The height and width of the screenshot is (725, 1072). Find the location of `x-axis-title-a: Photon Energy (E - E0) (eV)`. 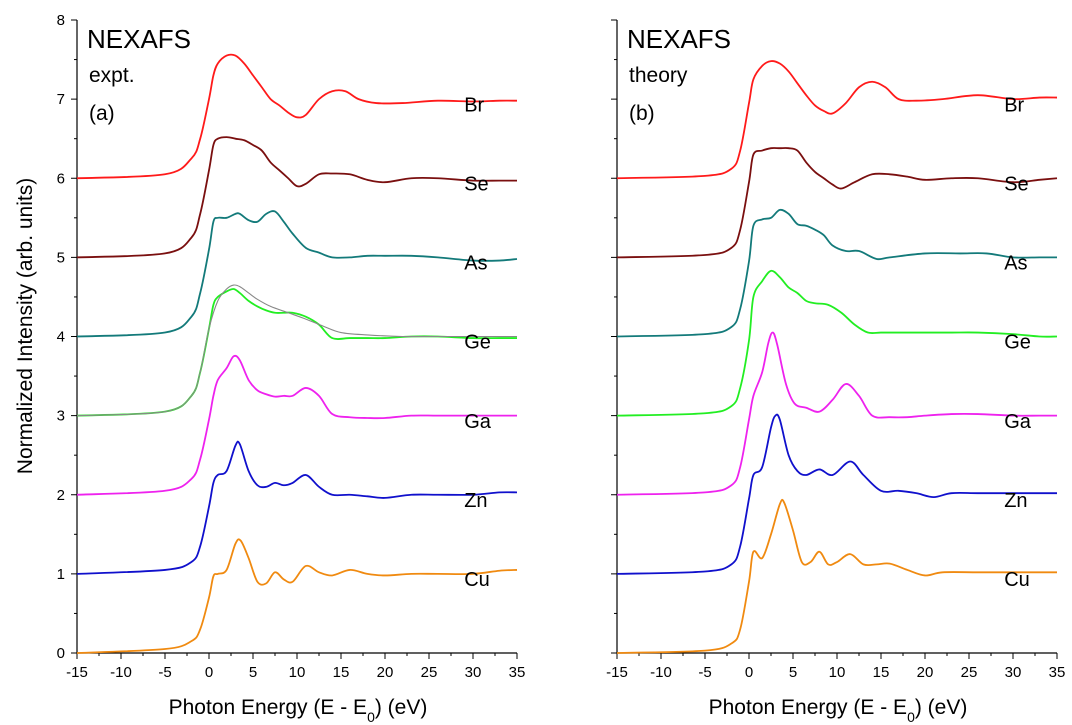

x-axis-title-a: Photon Energy (E - E0) (eV) is located at coordinates (298, 710).